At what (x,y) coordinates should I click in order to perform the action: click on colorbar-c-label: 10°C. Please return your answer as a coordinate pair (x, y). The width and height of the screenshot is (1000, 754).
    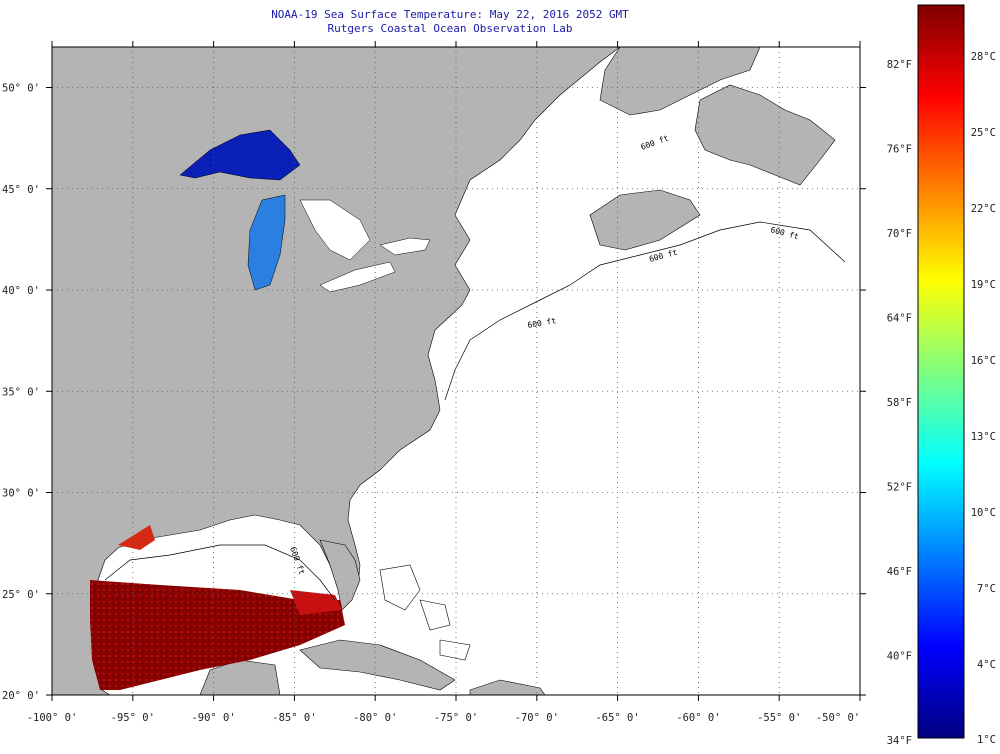
    Looking at the image, I should click on (983, 513).